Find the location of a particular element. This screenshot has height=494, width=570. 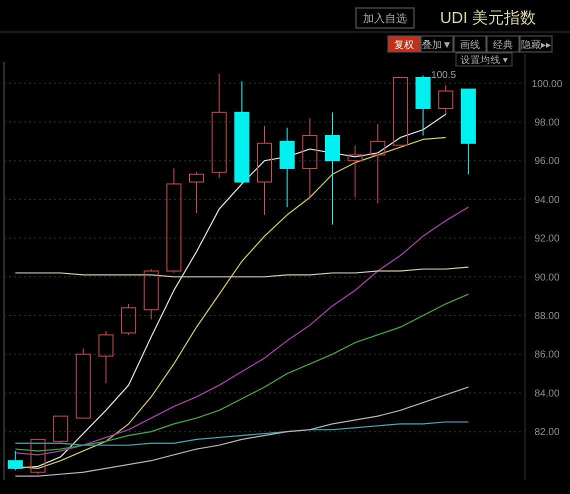

y-tick-label: 88.00 is located at coordinates (547, 316).